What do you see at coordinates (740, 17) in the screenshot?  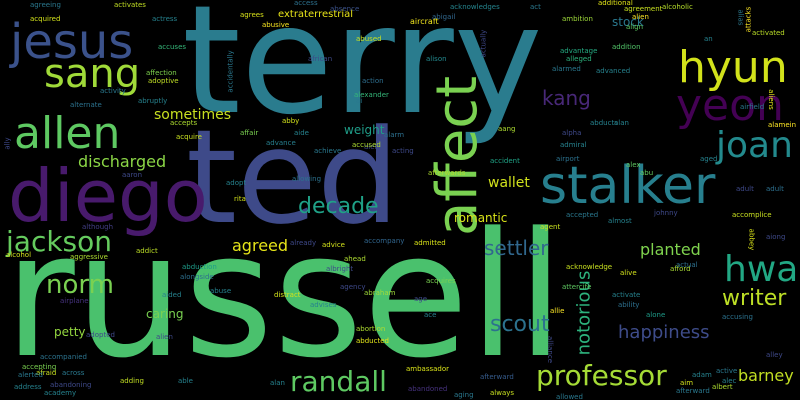 I see `word: alias` at bounding box center [740, 17].